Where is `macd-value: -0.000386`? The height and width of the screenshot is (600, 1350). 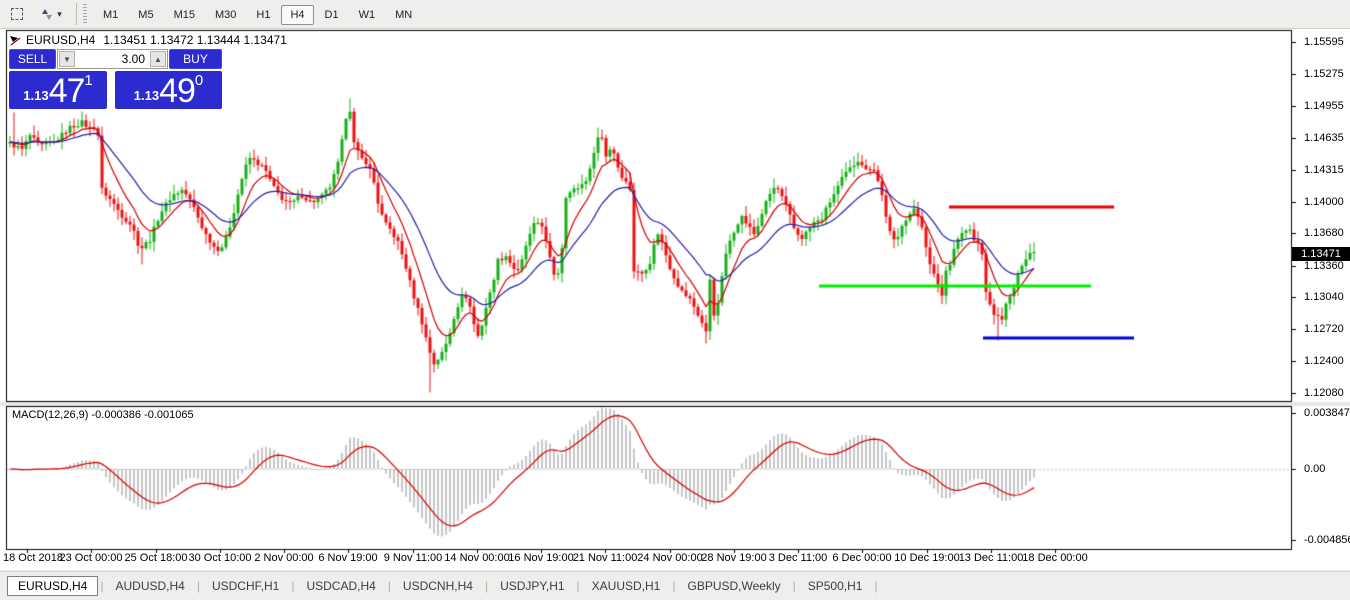 macd-value: -0.000386 is located at coordinates (116, 415).